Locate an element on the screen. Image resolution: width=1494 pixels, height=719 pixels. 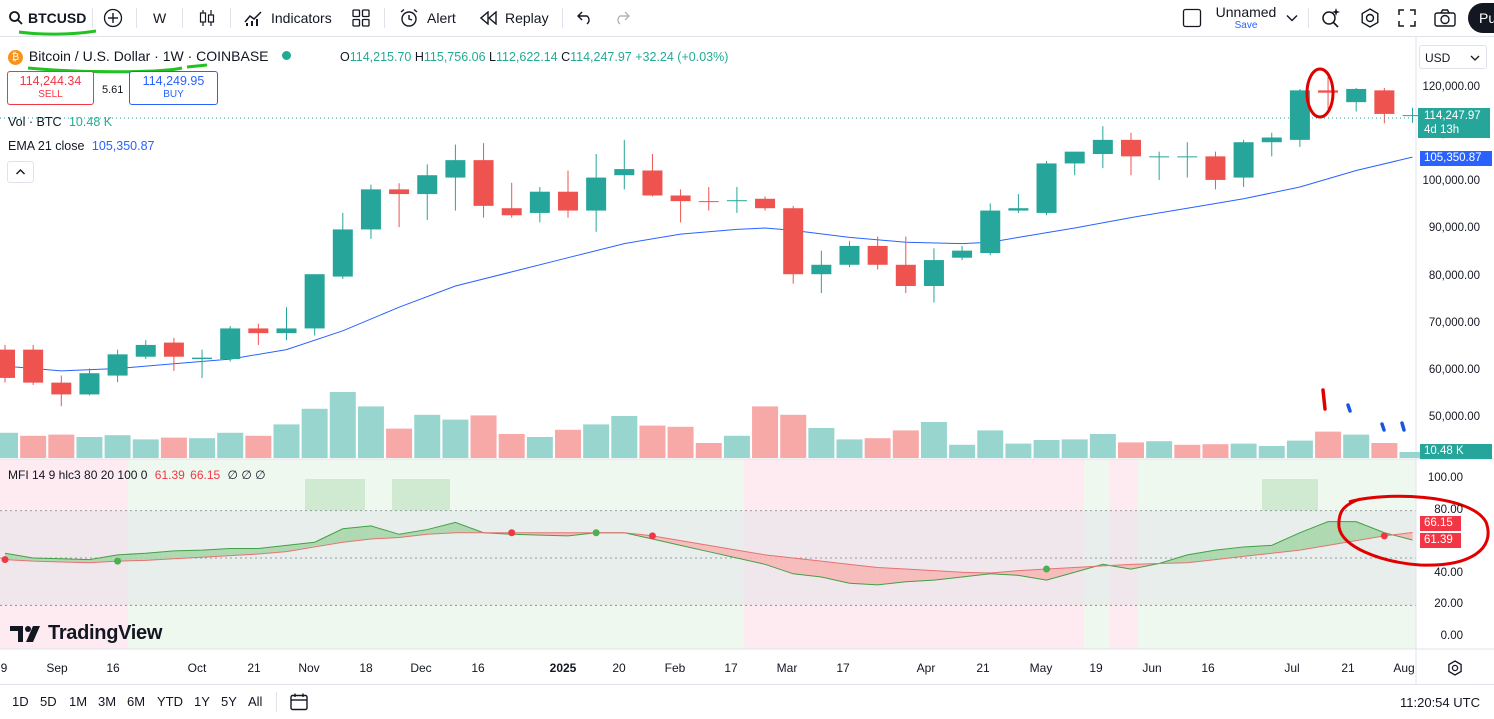
clock: 11:20:54 UTC is located at coordinates (1440, 702).